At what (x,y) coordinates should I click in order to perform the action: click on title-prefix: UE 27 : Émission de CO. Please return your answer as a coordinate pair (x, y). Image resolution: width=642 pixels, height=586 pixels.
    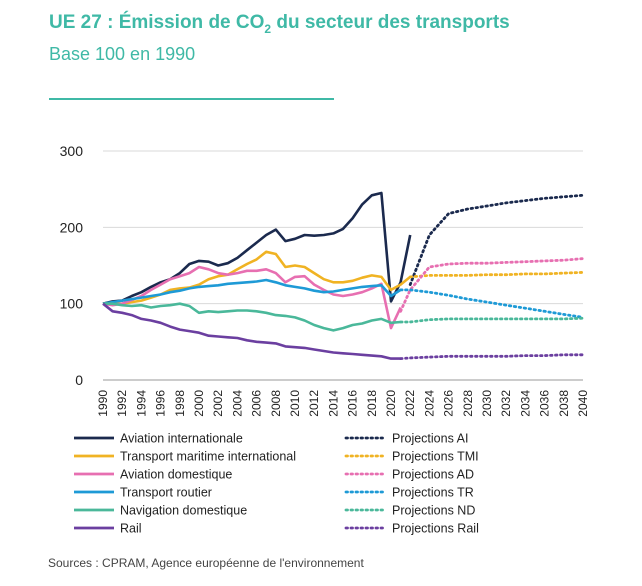
    Looking at the image, I should click on (157, 22).